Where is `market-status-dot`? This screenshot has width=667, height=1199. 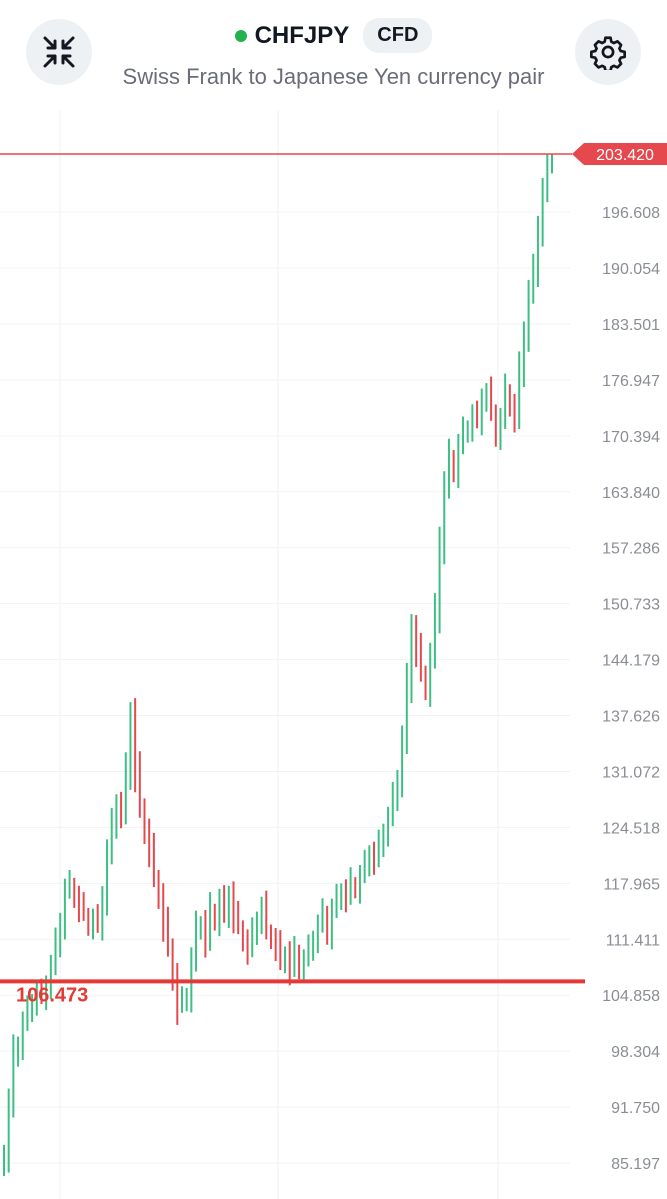
market-status-dot is located at coordinates (240, 35).